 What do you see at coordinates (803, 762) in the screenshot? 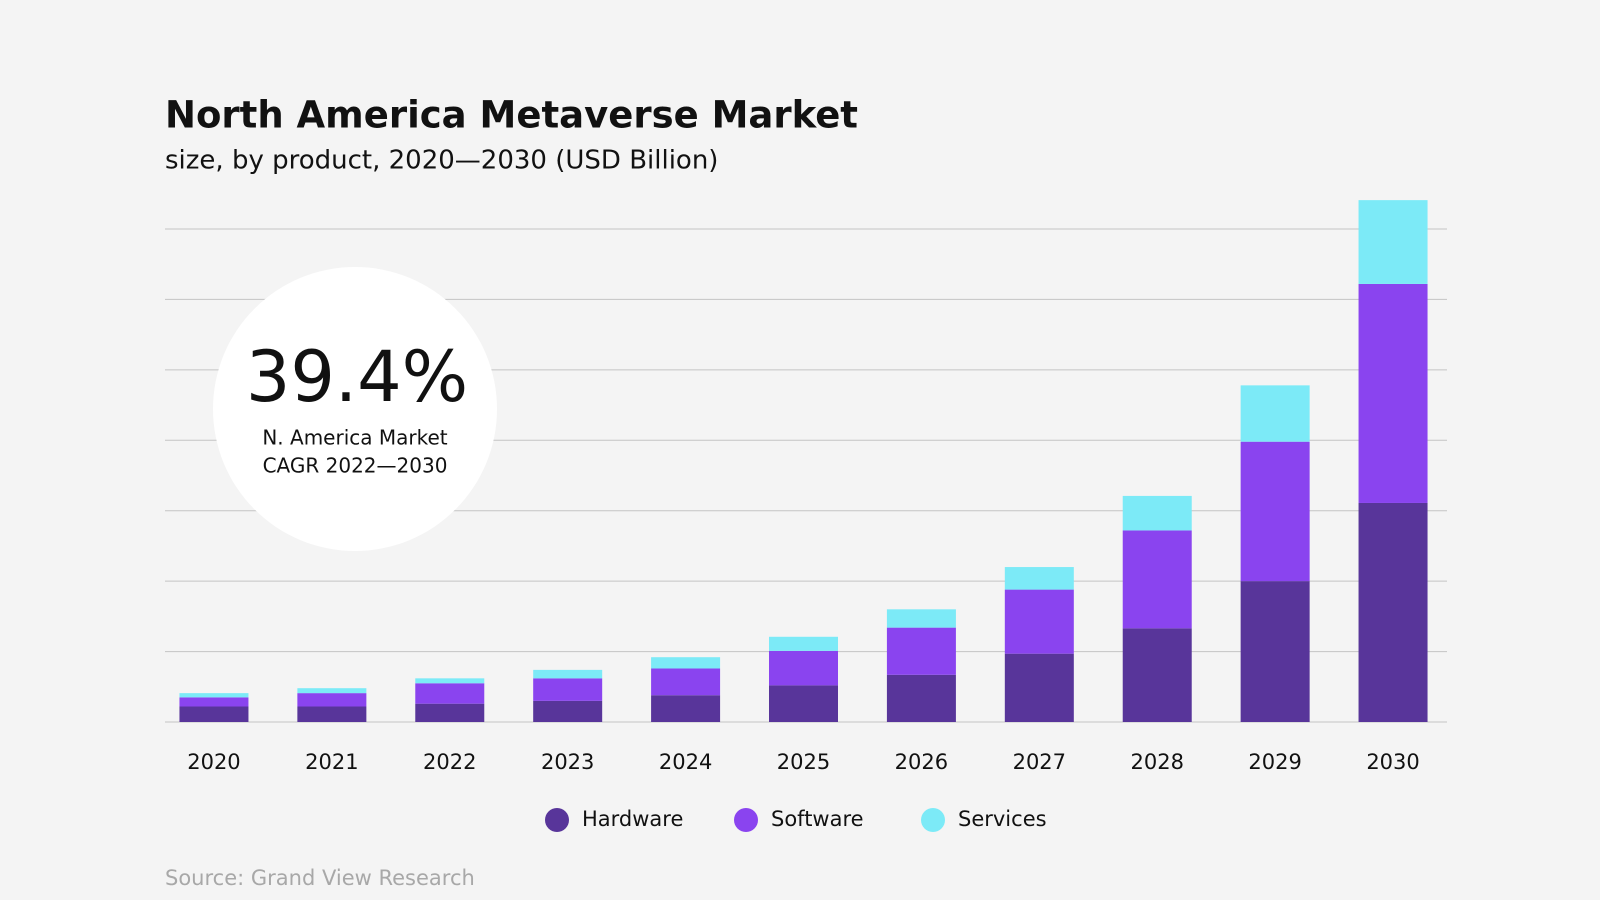
I see `x-tick-label: 2025` at bounding box center [803, 762].